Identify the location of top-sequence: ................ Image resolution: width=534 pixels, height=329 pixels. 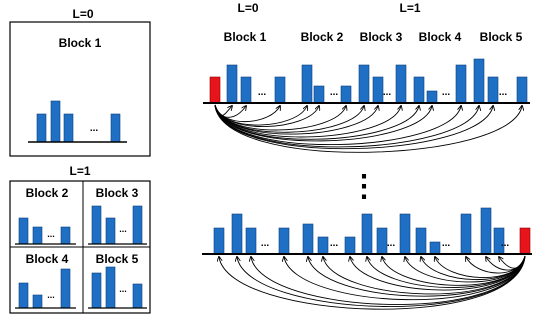
(366, 81).